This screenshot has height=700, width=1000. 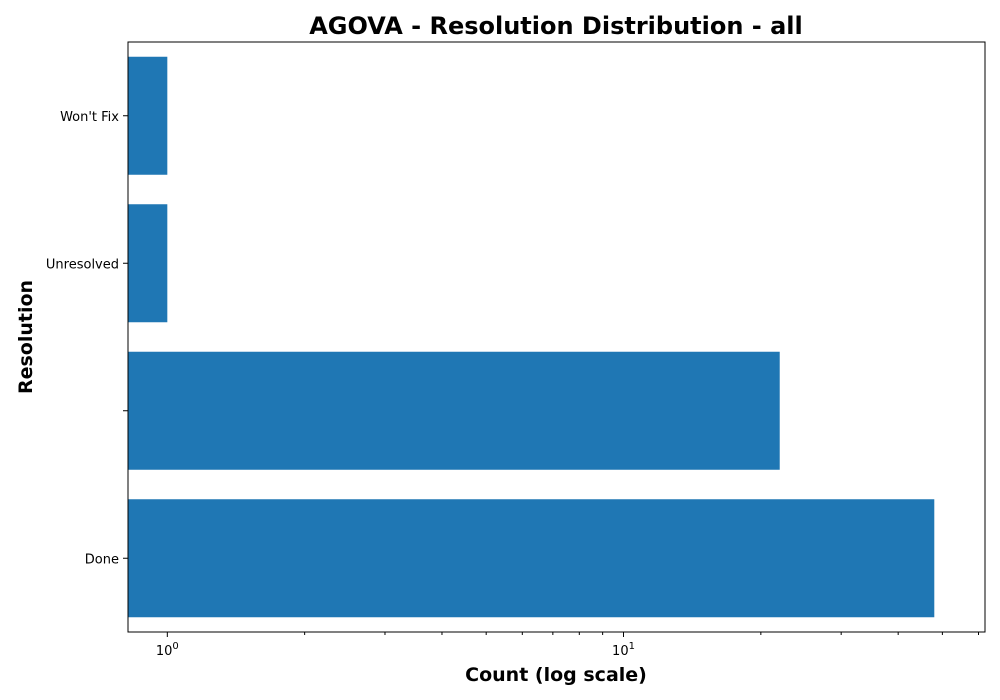 I want to click on y-axis-label: Resolution, so click(x=26, y=337).